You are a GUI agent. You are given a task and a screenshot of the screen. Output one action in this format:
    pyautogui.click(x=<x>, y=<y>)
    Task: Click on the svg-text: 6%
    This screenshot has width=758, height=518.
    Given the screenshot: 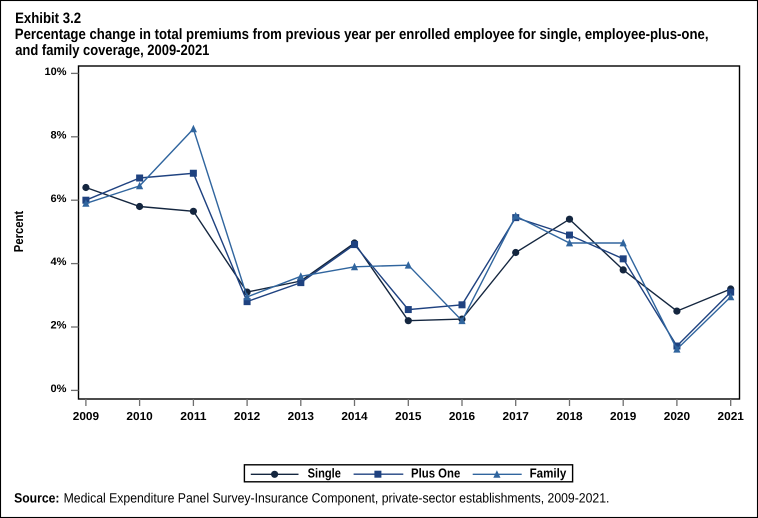 What is the action you would take?
    pyautogui.click(x=59, y=199)
    